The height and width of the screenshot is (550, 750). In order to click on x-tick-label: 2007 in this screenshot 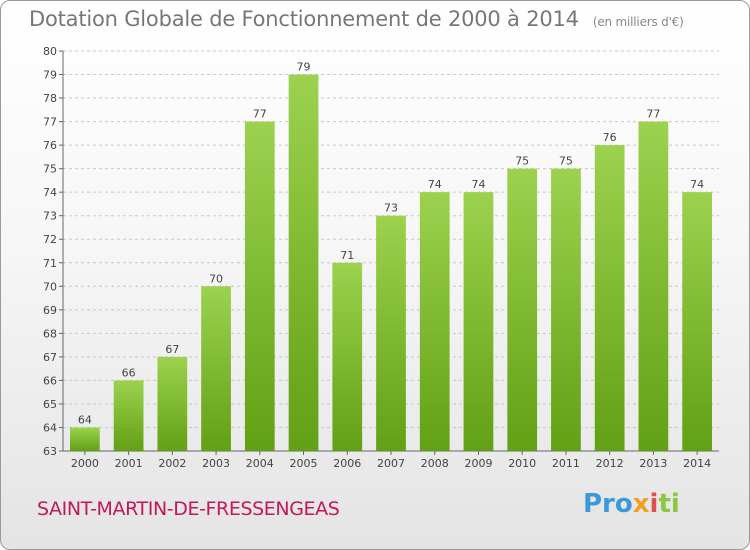, I will do `click(391, 463)`.